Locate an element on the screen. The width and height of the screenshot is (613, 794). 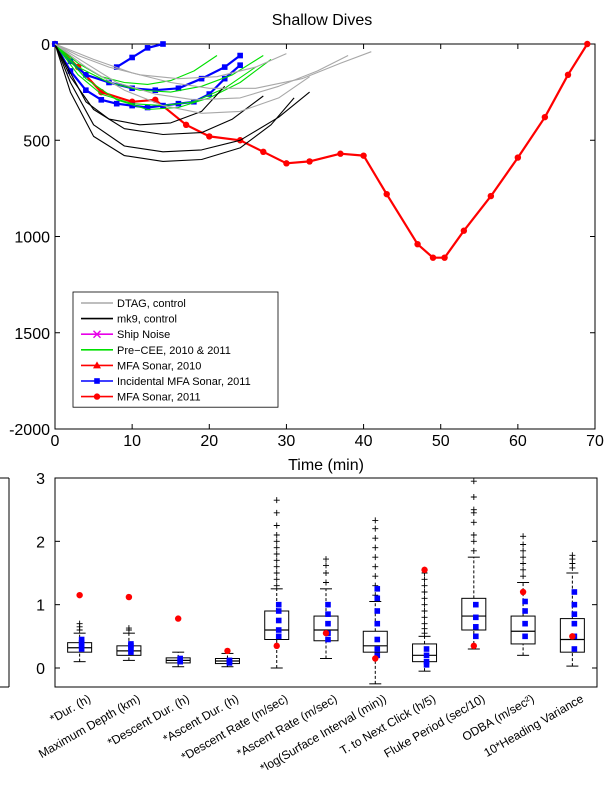
x-tick-label: 40 is located at coordinates (364, 441).